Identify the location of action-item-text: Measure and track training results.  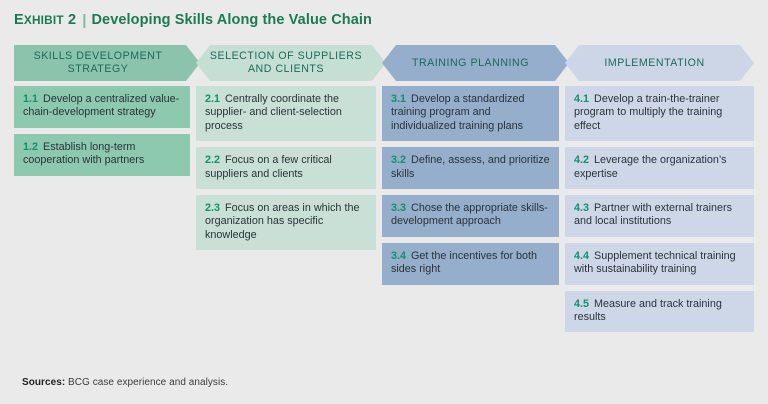
(648, 310).